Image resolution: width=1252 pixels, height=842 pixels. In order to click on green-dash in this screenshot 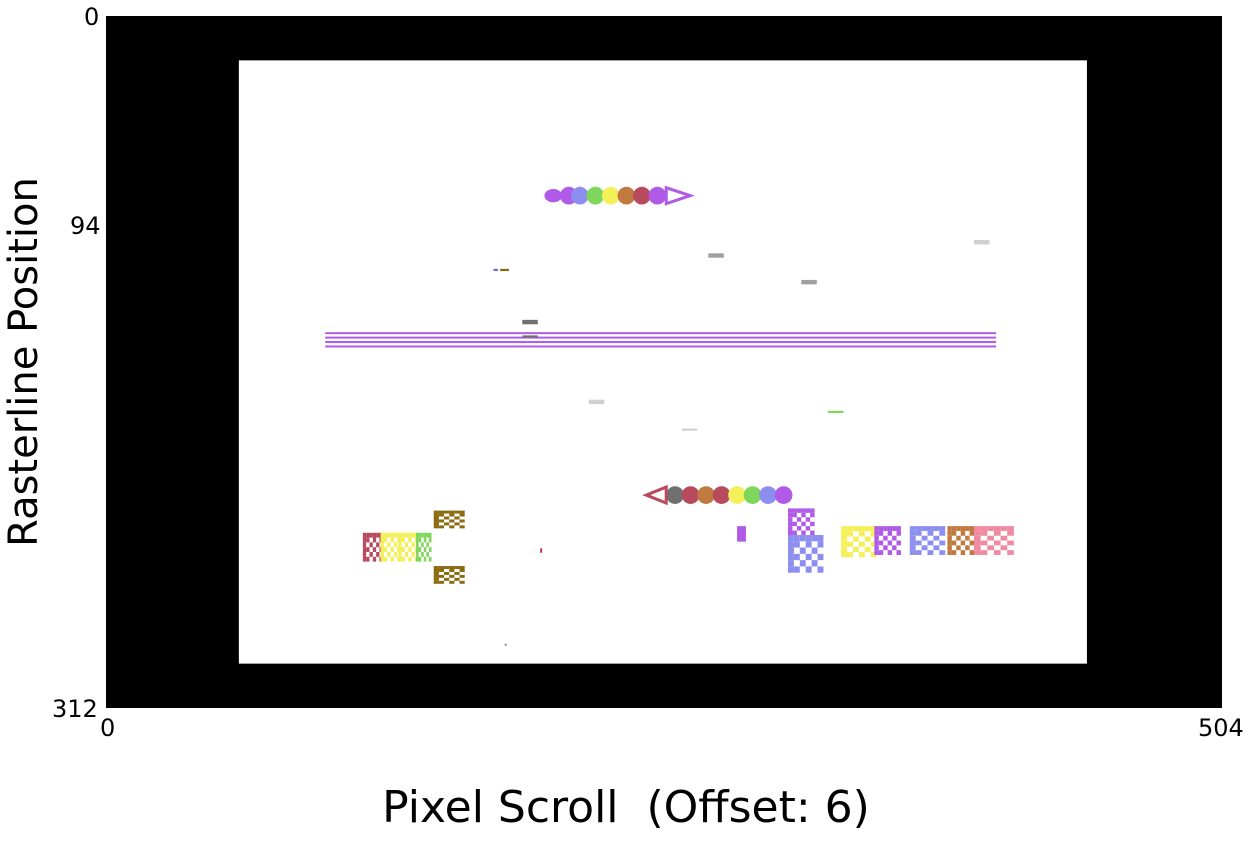, I will do `click(835, 412)`.